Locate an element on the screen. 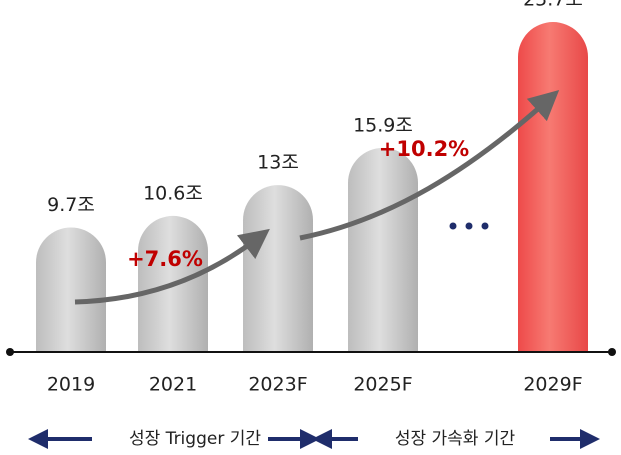 Image resolution: width=621 pixels, height=455 pixels. annotation: +10.2% is located at coordinates (424, 149).